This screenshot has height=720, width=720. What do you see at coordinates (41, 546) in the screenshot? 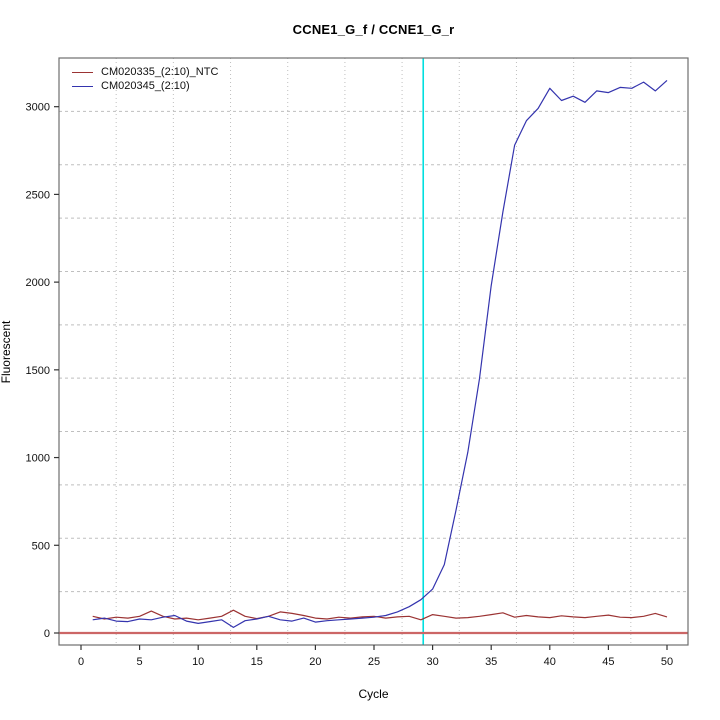
I see `y-tick-label: 500` at bounding box center [41, 546].